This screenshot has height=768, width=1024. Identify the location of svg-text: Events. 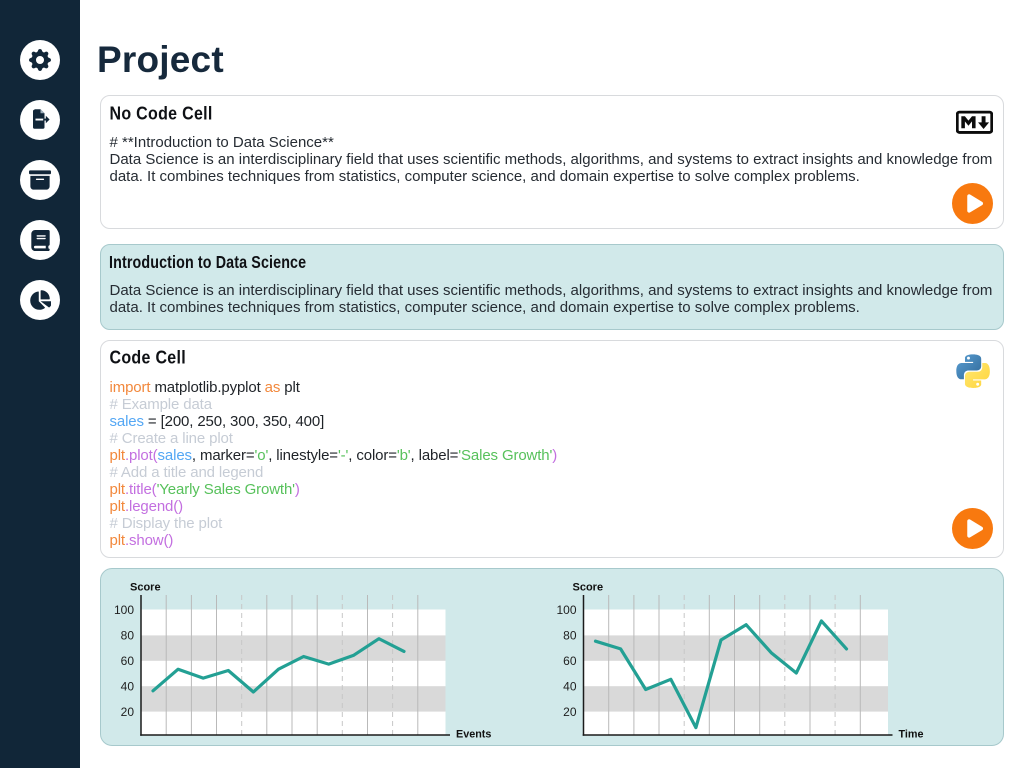
(473, 734).